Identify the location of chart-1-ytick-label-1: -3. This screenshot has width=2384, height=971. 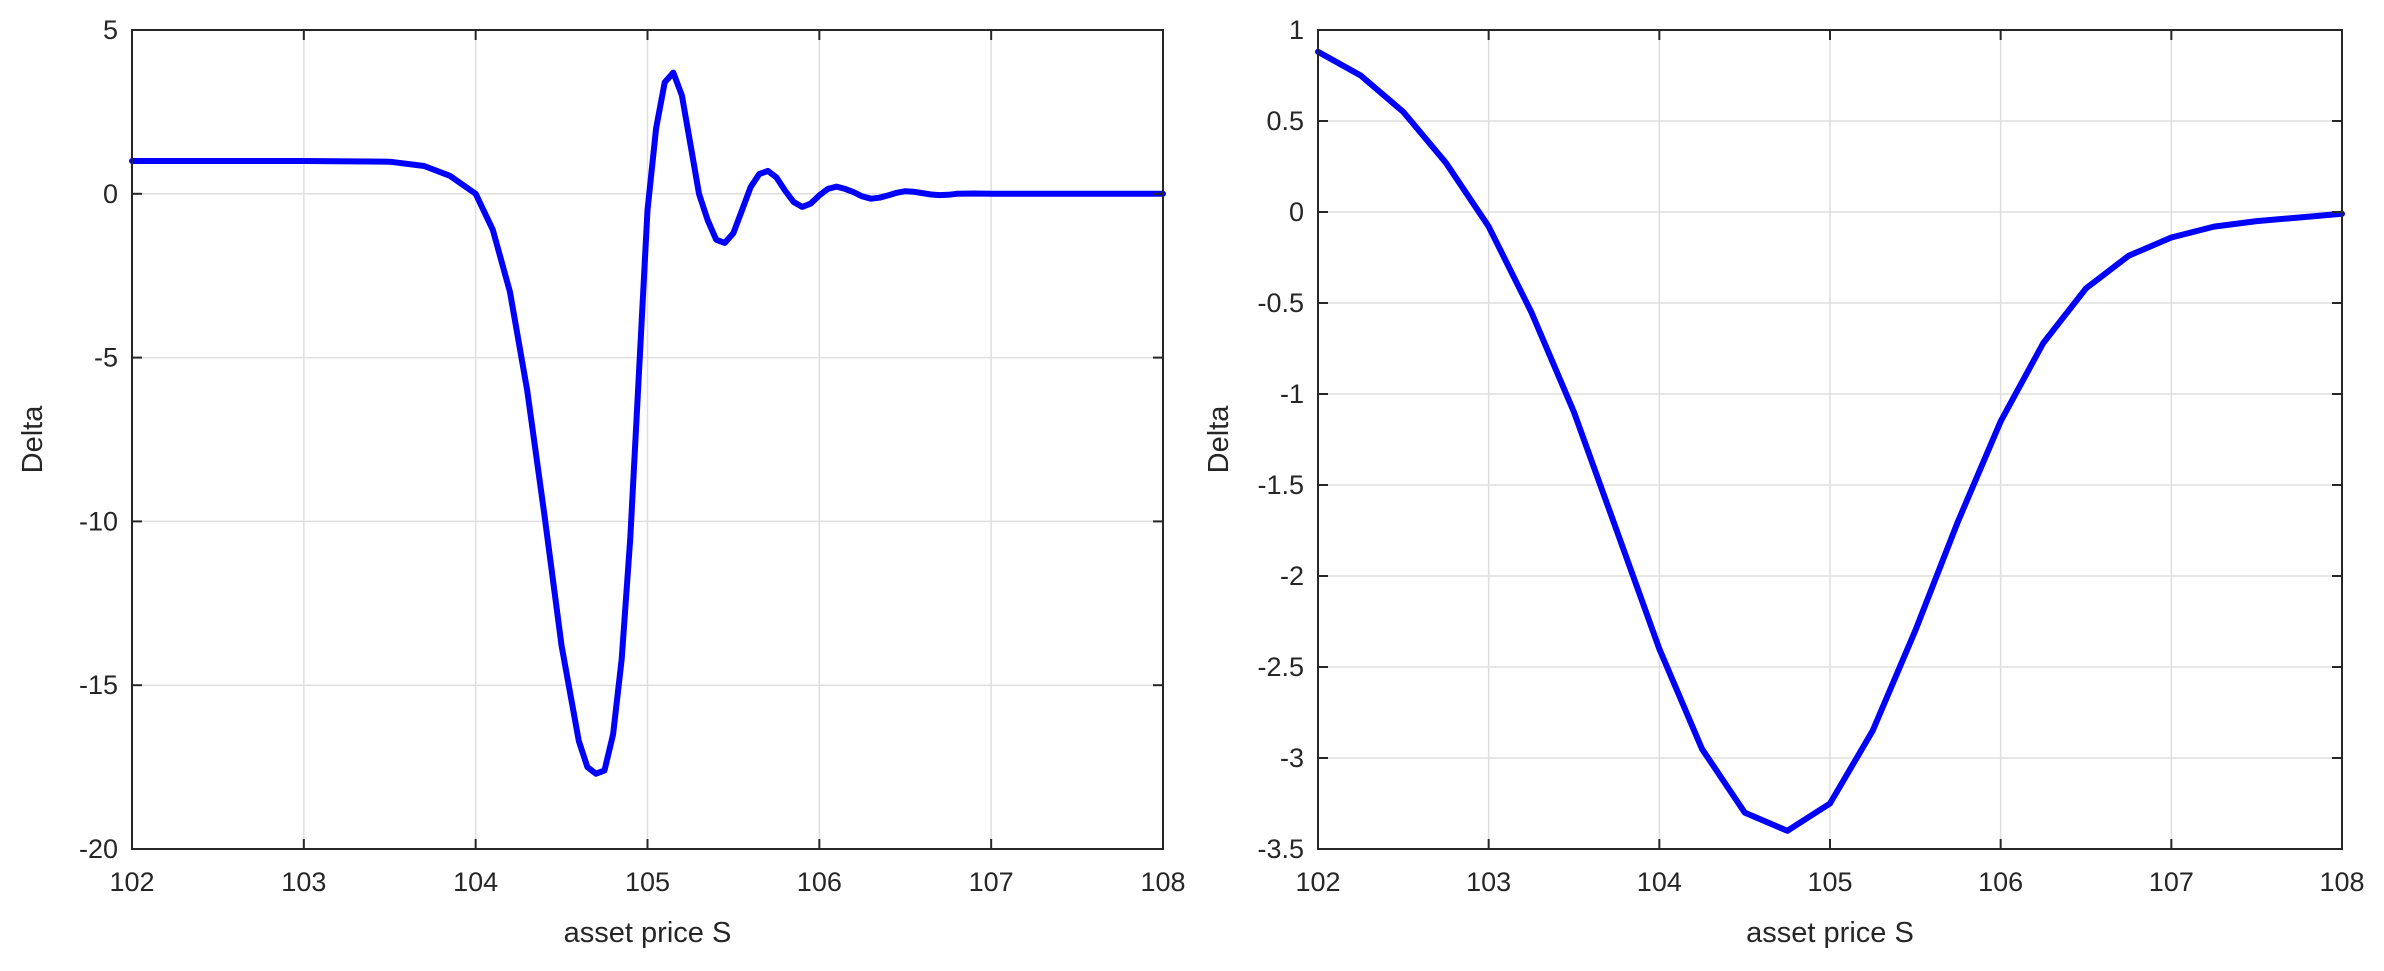
(1292, 758).